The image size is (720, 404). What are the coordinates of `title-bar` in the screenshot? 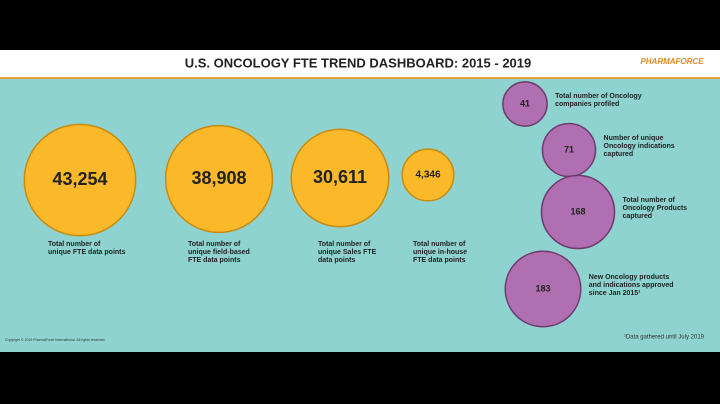 It's located at (360, 63).